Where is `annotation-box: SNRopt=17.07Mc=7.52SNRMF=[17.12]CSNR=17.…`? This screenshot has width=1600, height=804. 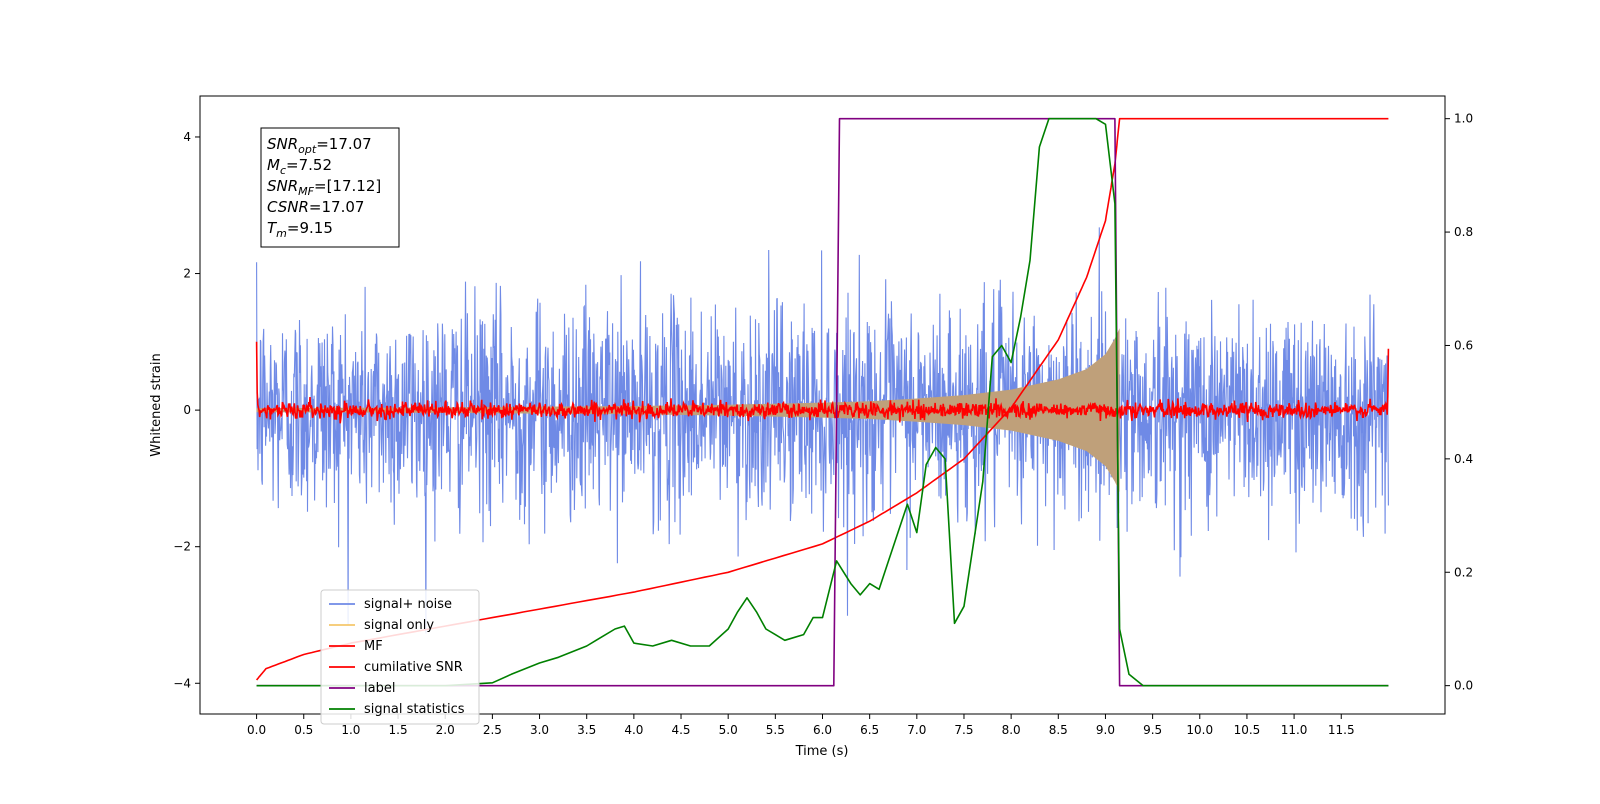
annotation-box: SNRopt=17.07Mc=7.52SNRMF=[17.12]CSNR=17.… is located at coordinates (330, 187).